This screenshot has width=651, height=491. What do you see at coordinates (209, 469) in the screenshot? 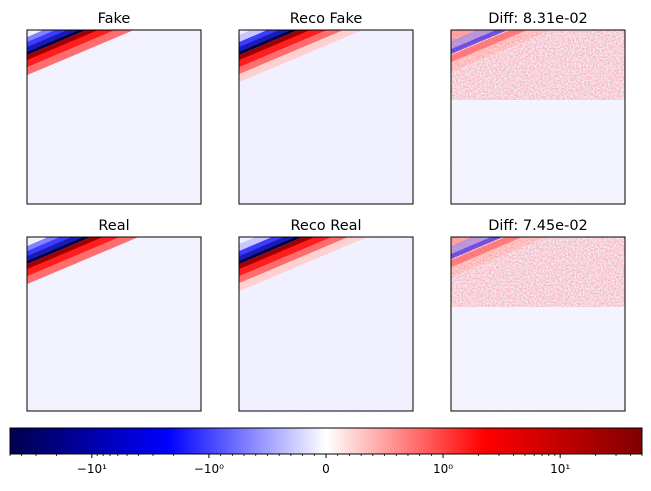
I see `colorbar-tick-label: −10⁰` at bounding box center [209, 469].